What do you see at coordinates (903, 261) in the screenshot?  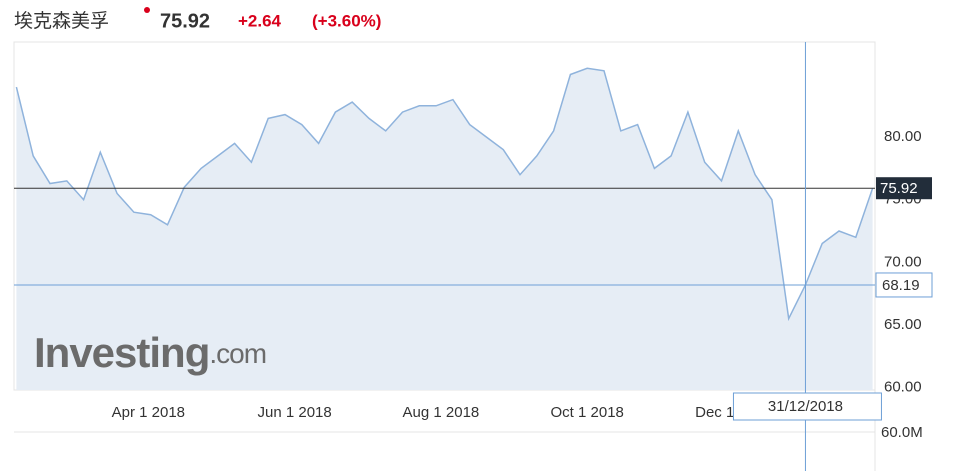 I see `y-tick-label: 70.00` at bounding box center [903, 261].